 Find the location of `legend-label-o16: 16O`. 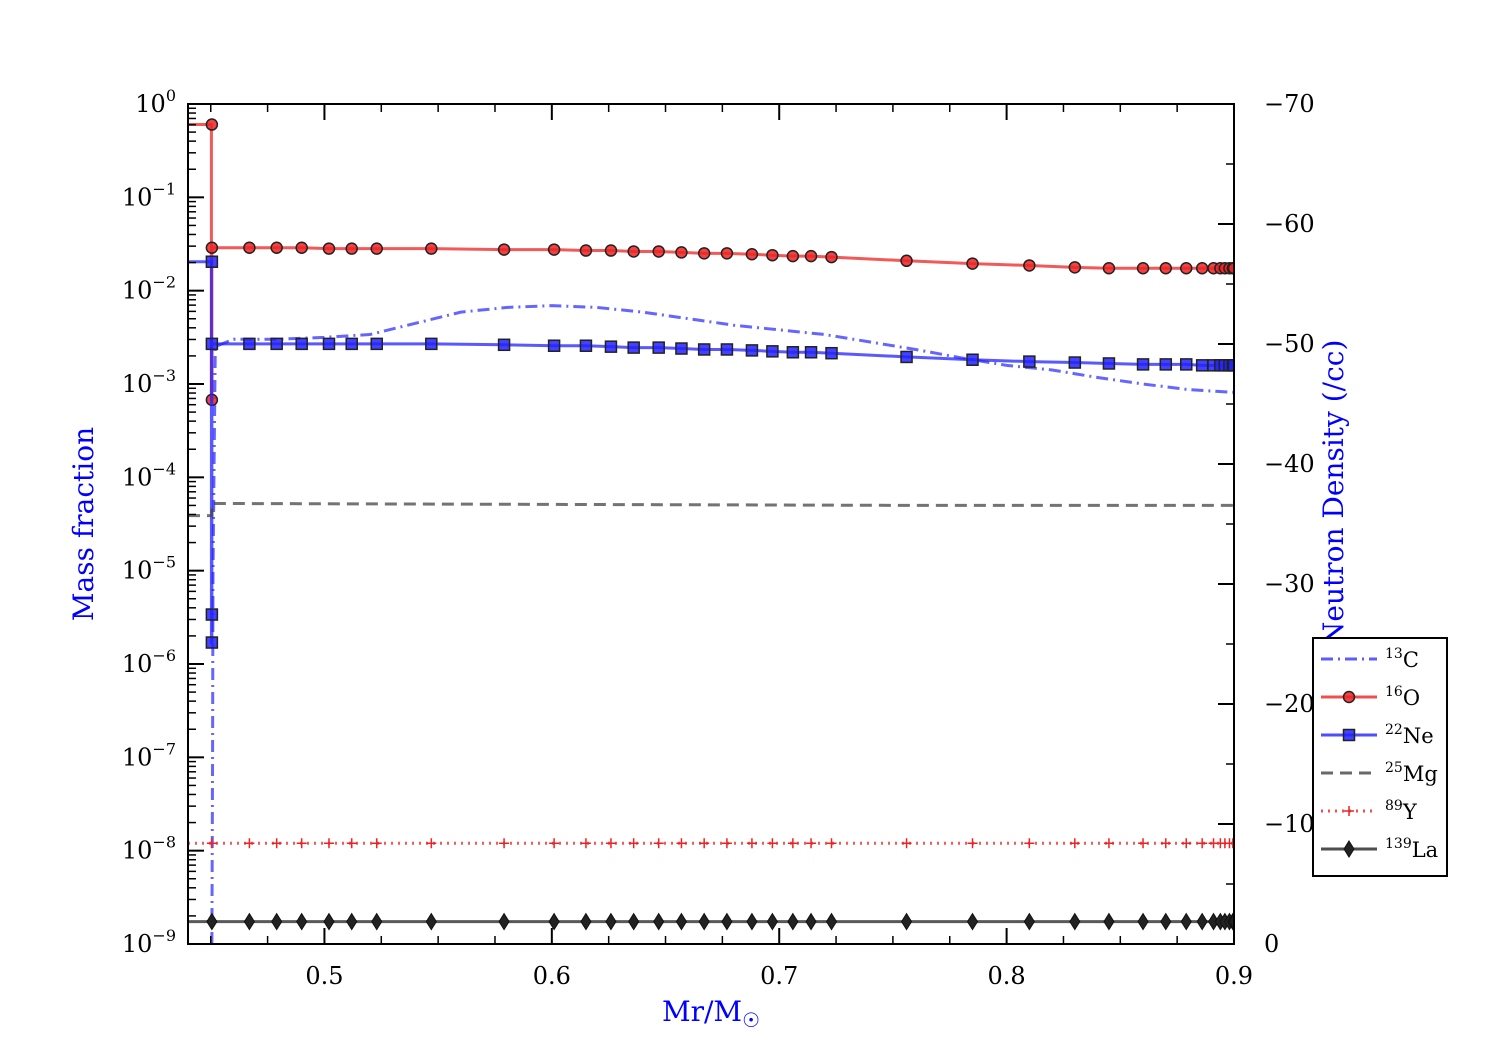

legend-label-o16: 16O is located at coordinates (1402, 697).